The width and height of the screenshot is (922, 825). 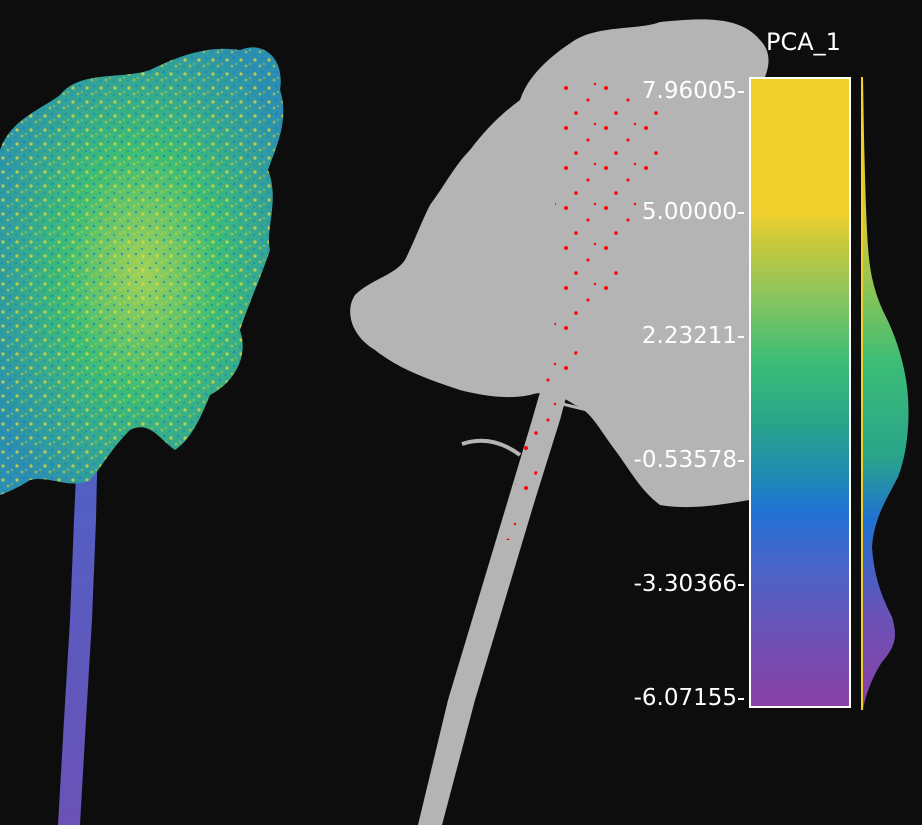 I want to click on colorbar-tick-min: -6.07155, so click(x=689, y=698).